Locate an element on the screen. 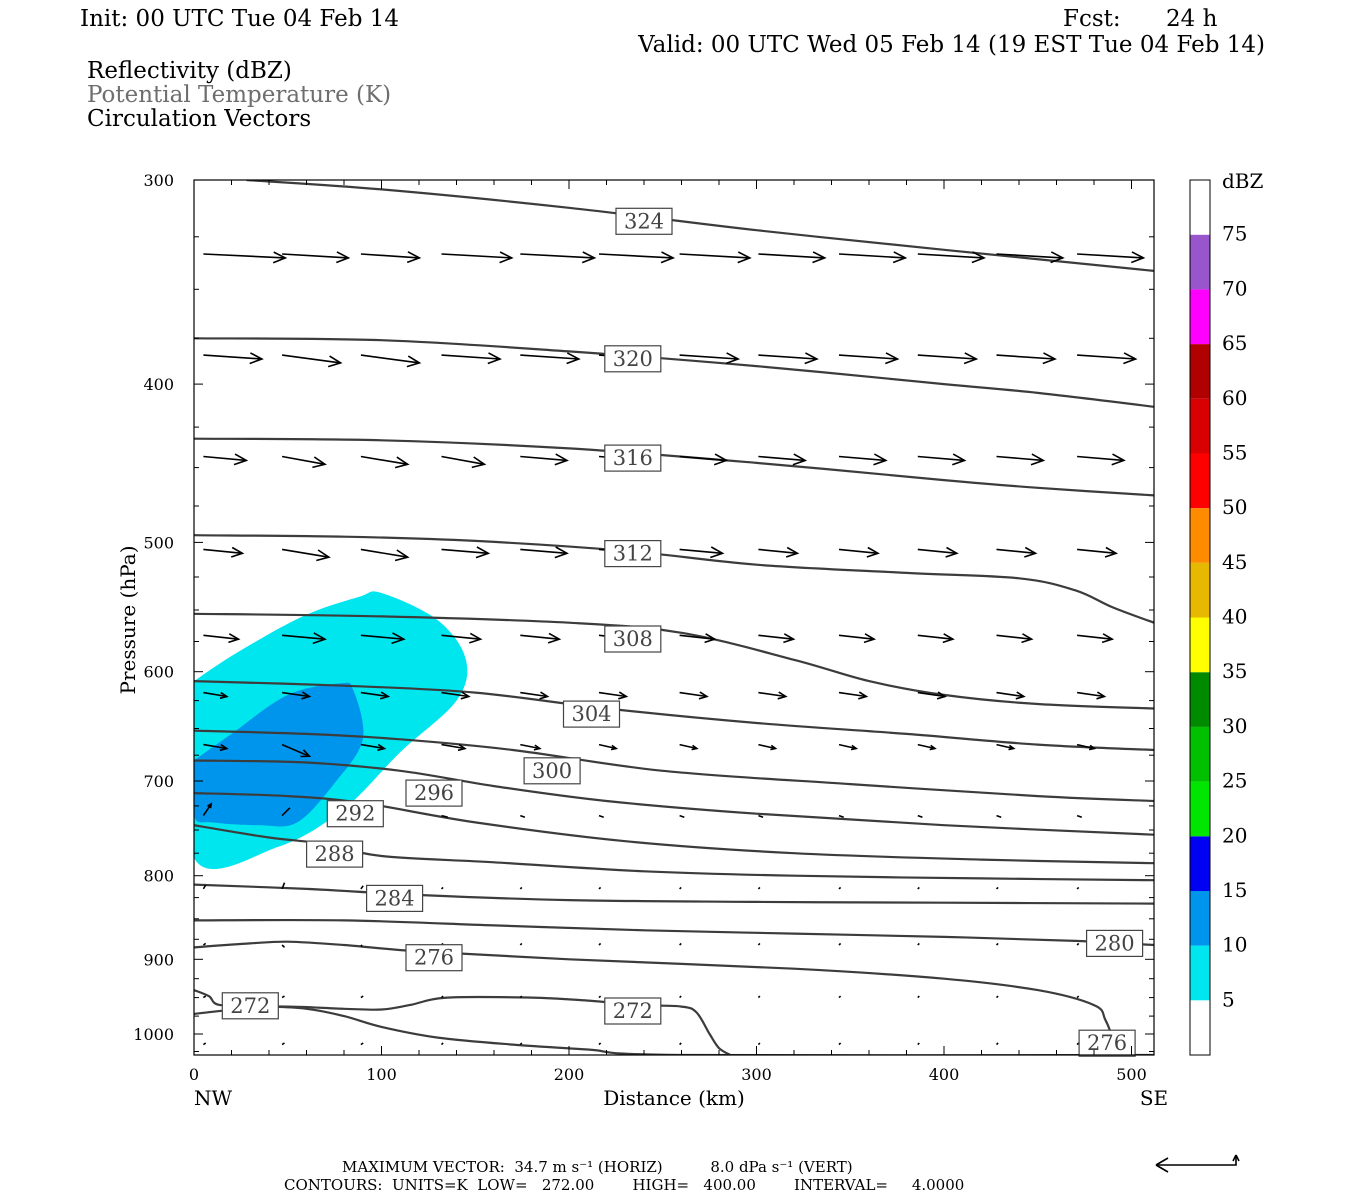  y-tick-label: 700 is located at coordinates (158, 781).